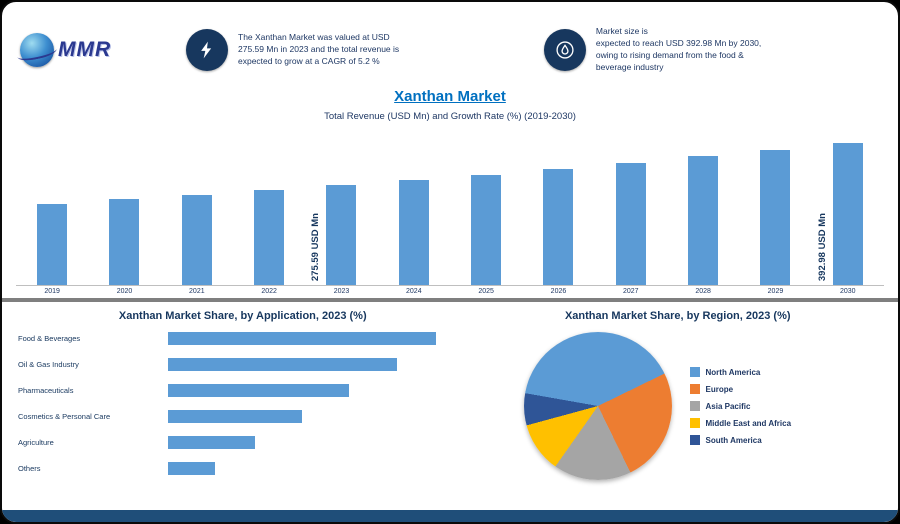  I want to click on year-label: 2020, so click(124, 291).